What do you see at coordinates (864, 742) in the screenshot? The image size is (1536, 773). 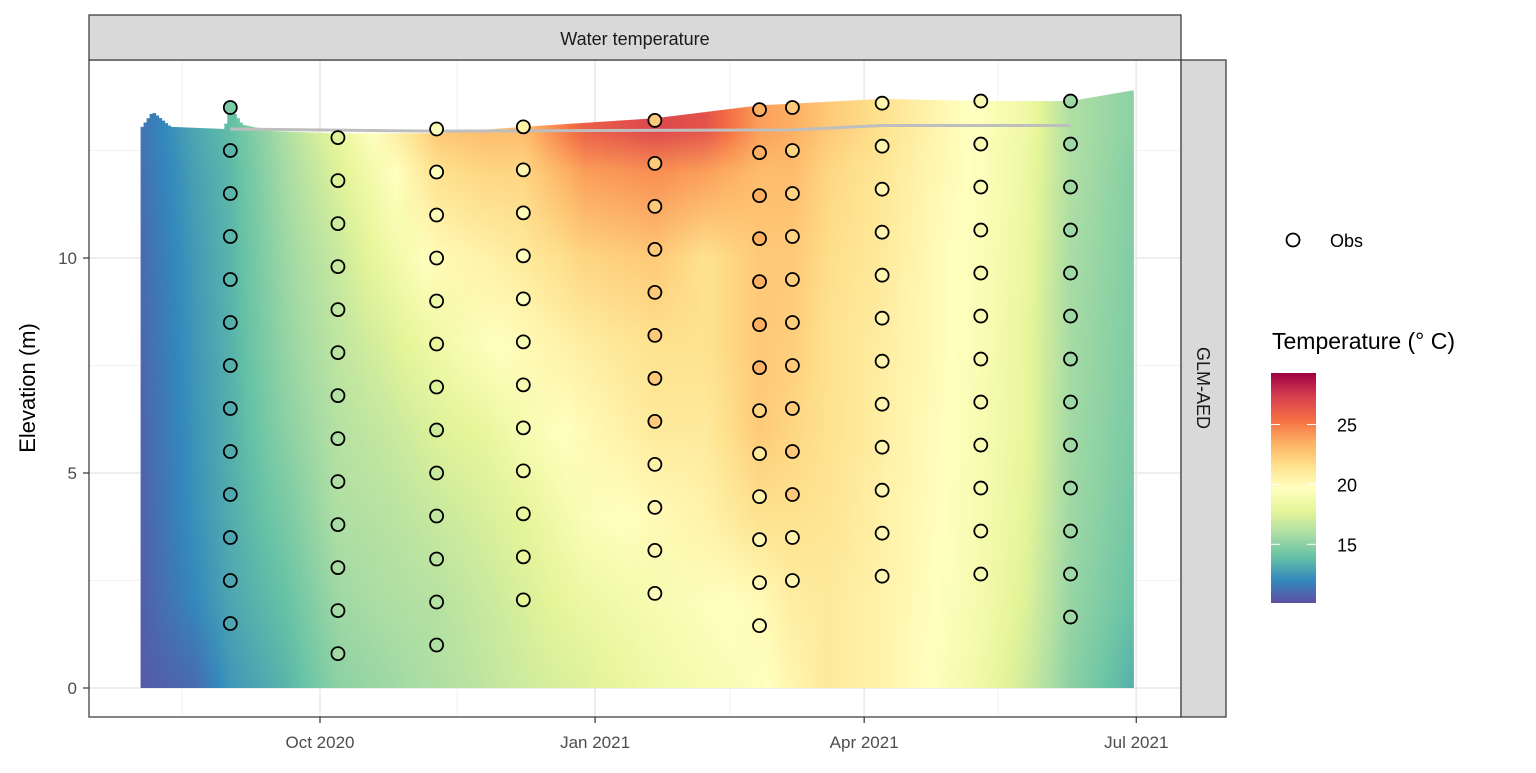 I see `x-tick-label: Apr 2021` at bounding box center [864, 742].